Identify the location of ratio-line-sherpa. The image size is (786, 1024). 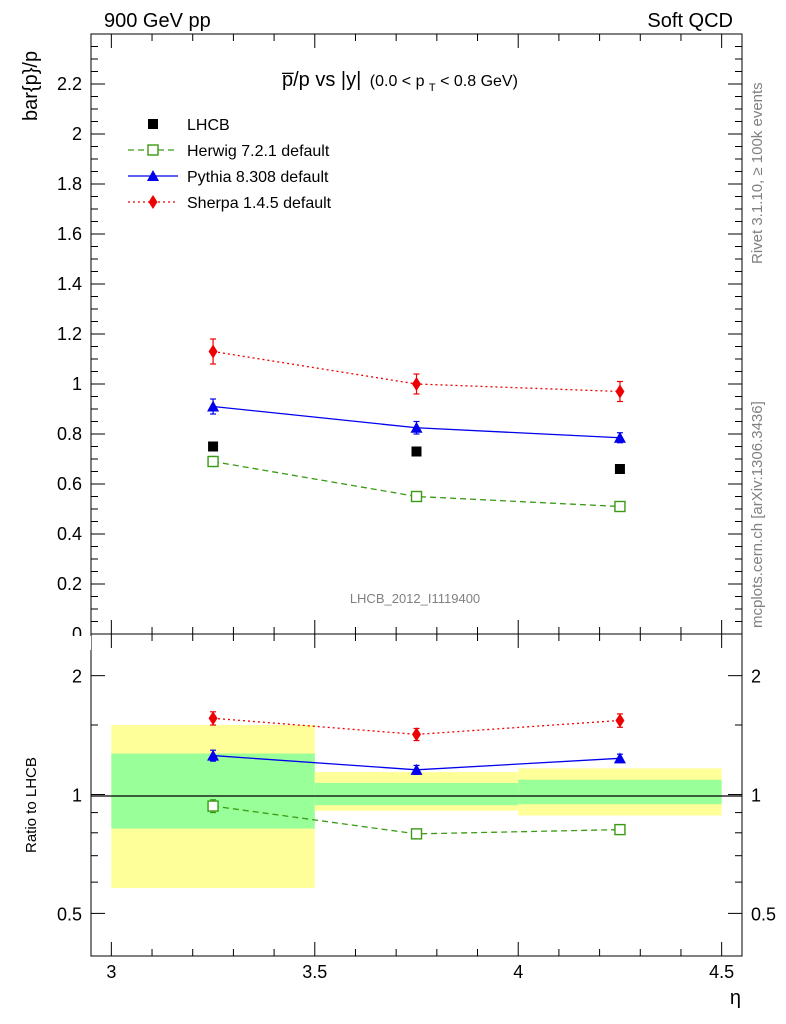
(416, 726).